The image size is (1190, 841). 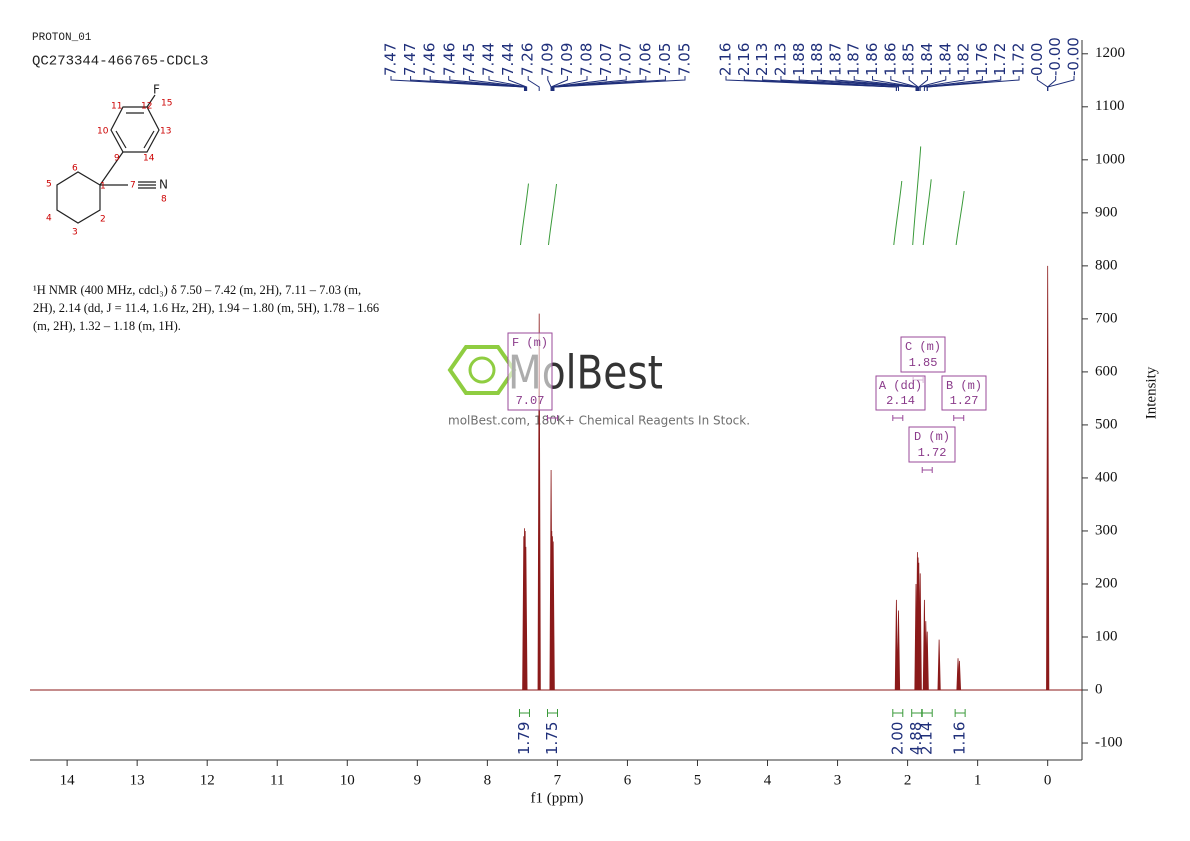 What do you see at coordinates (68, 780) in the screenshot?
I see `x-tick-label: 14` at bounding box center [68, 780].